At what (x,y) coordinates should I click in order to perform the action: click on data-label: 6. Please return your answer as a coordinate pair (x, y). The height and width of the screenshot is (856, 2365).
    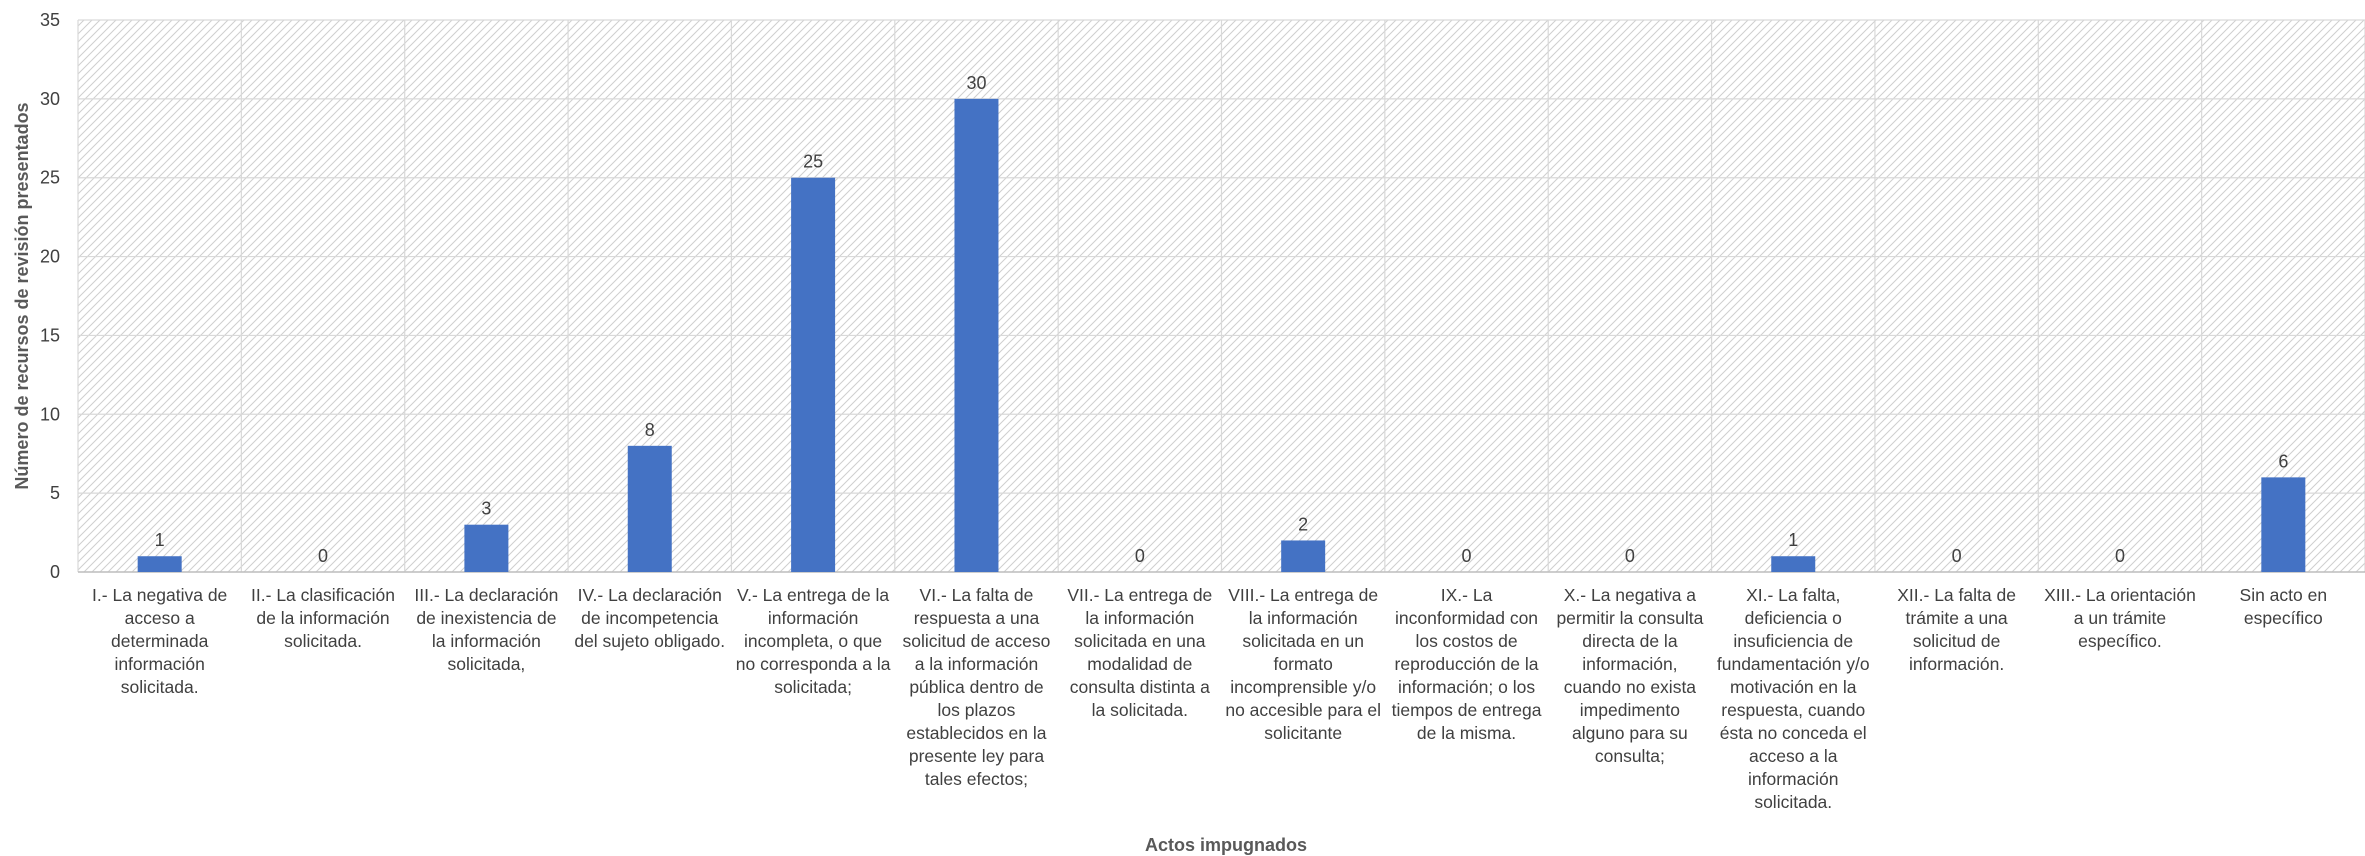
    Looking at the image, I should click on (2283, 461).